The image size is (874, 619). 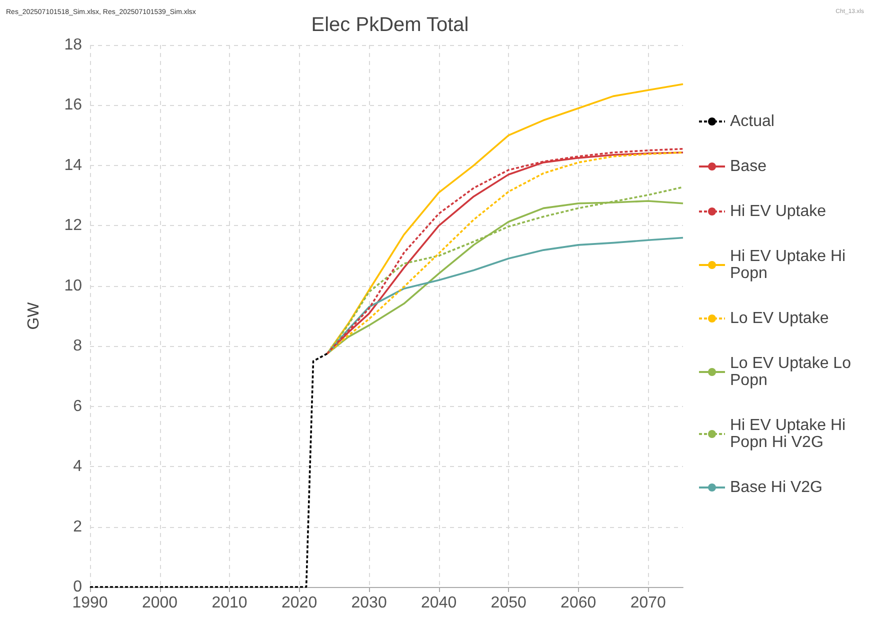 What do you see at coordinates (160, 603) in the screenshot?
I see `x-tick-label: 2000` at bounding box center [160, 603].